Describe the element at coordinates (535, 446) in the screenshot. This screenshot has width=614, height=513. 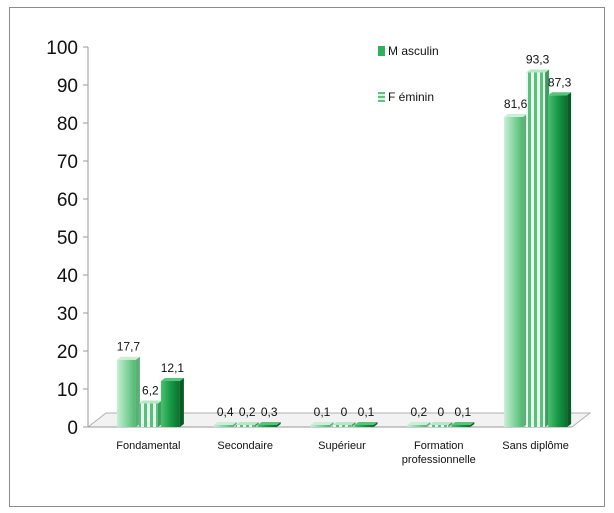
I see `x-category-label: Sans diplôme` at that location.